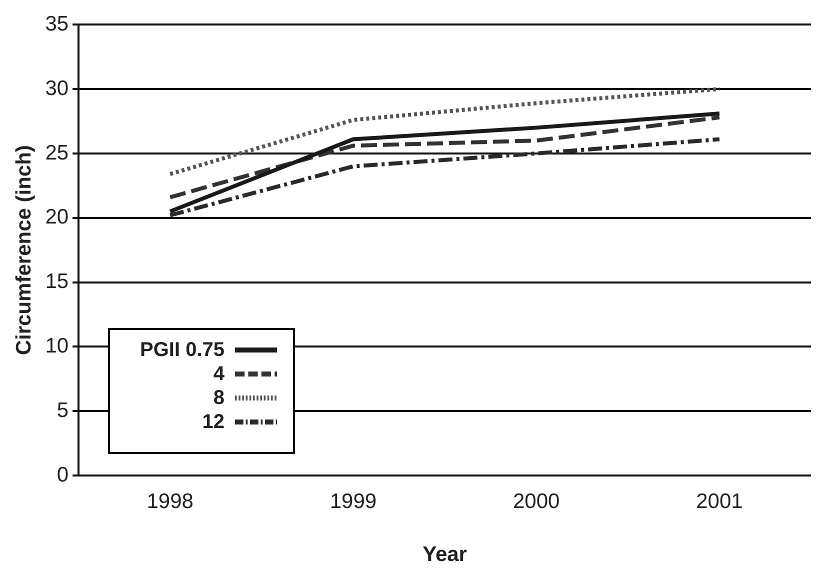  What do you see at coordinates (57, 24) in the screenshot?
I see `y-tick-label: 35` at bounding box center [57, 24].